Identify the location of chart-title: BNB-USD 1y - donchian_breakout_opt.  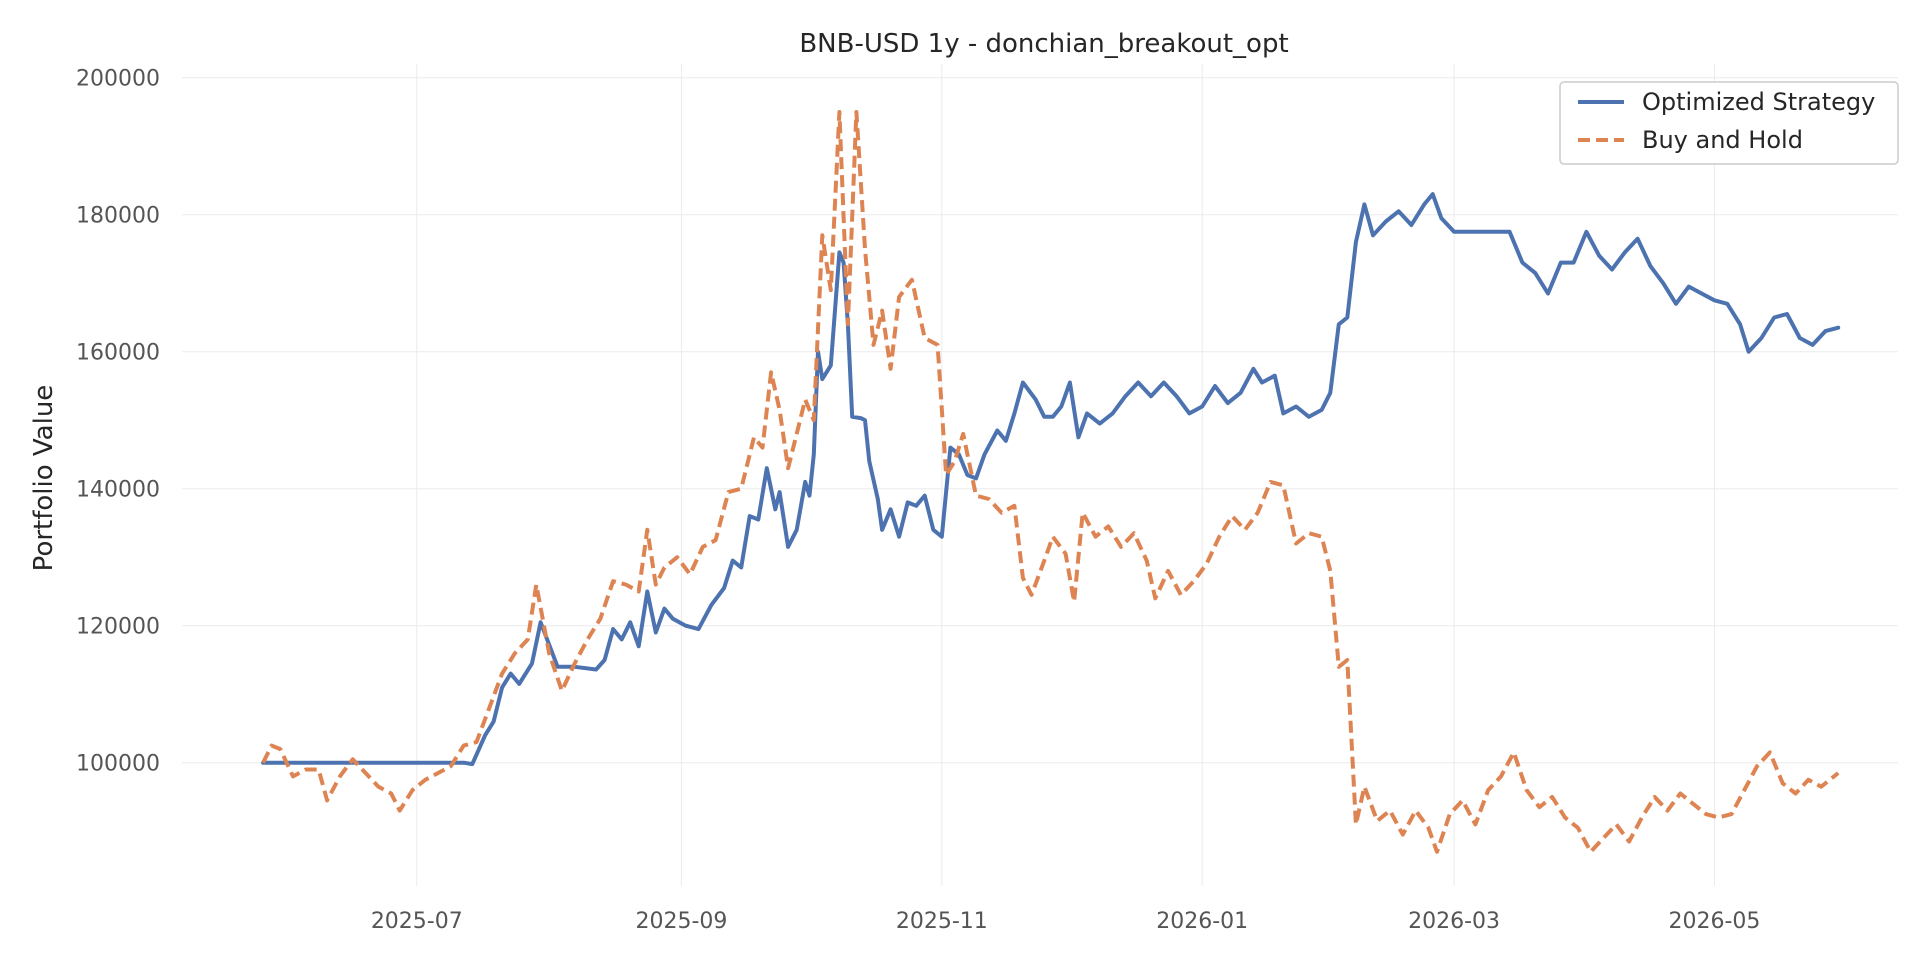
(1043, 44).